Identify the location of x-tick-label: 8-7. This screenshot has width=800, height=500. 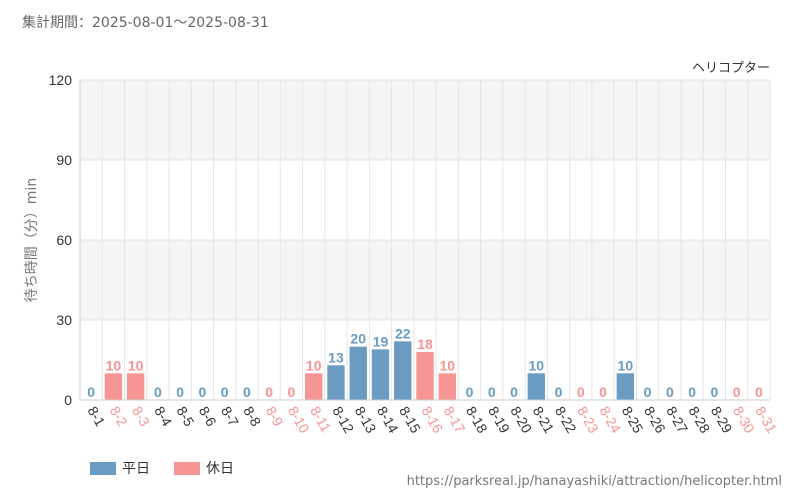
(230, 417).